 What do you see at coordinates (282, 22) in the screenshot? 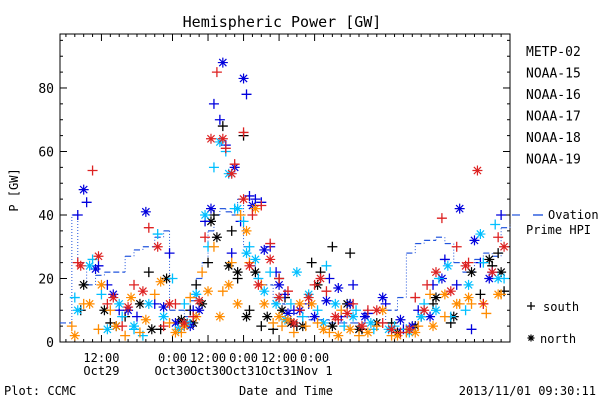
I see `chart-title: Hemispheric Power [GW]` at bounding box center [282, 22].